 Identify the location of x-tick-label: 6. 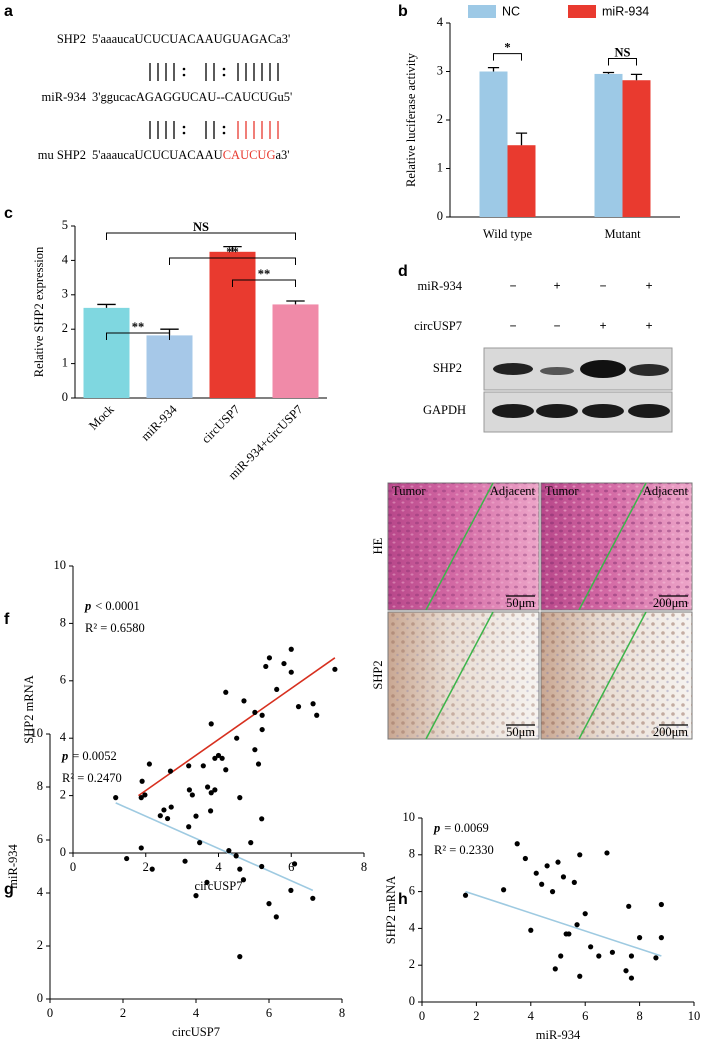
(291, 867).